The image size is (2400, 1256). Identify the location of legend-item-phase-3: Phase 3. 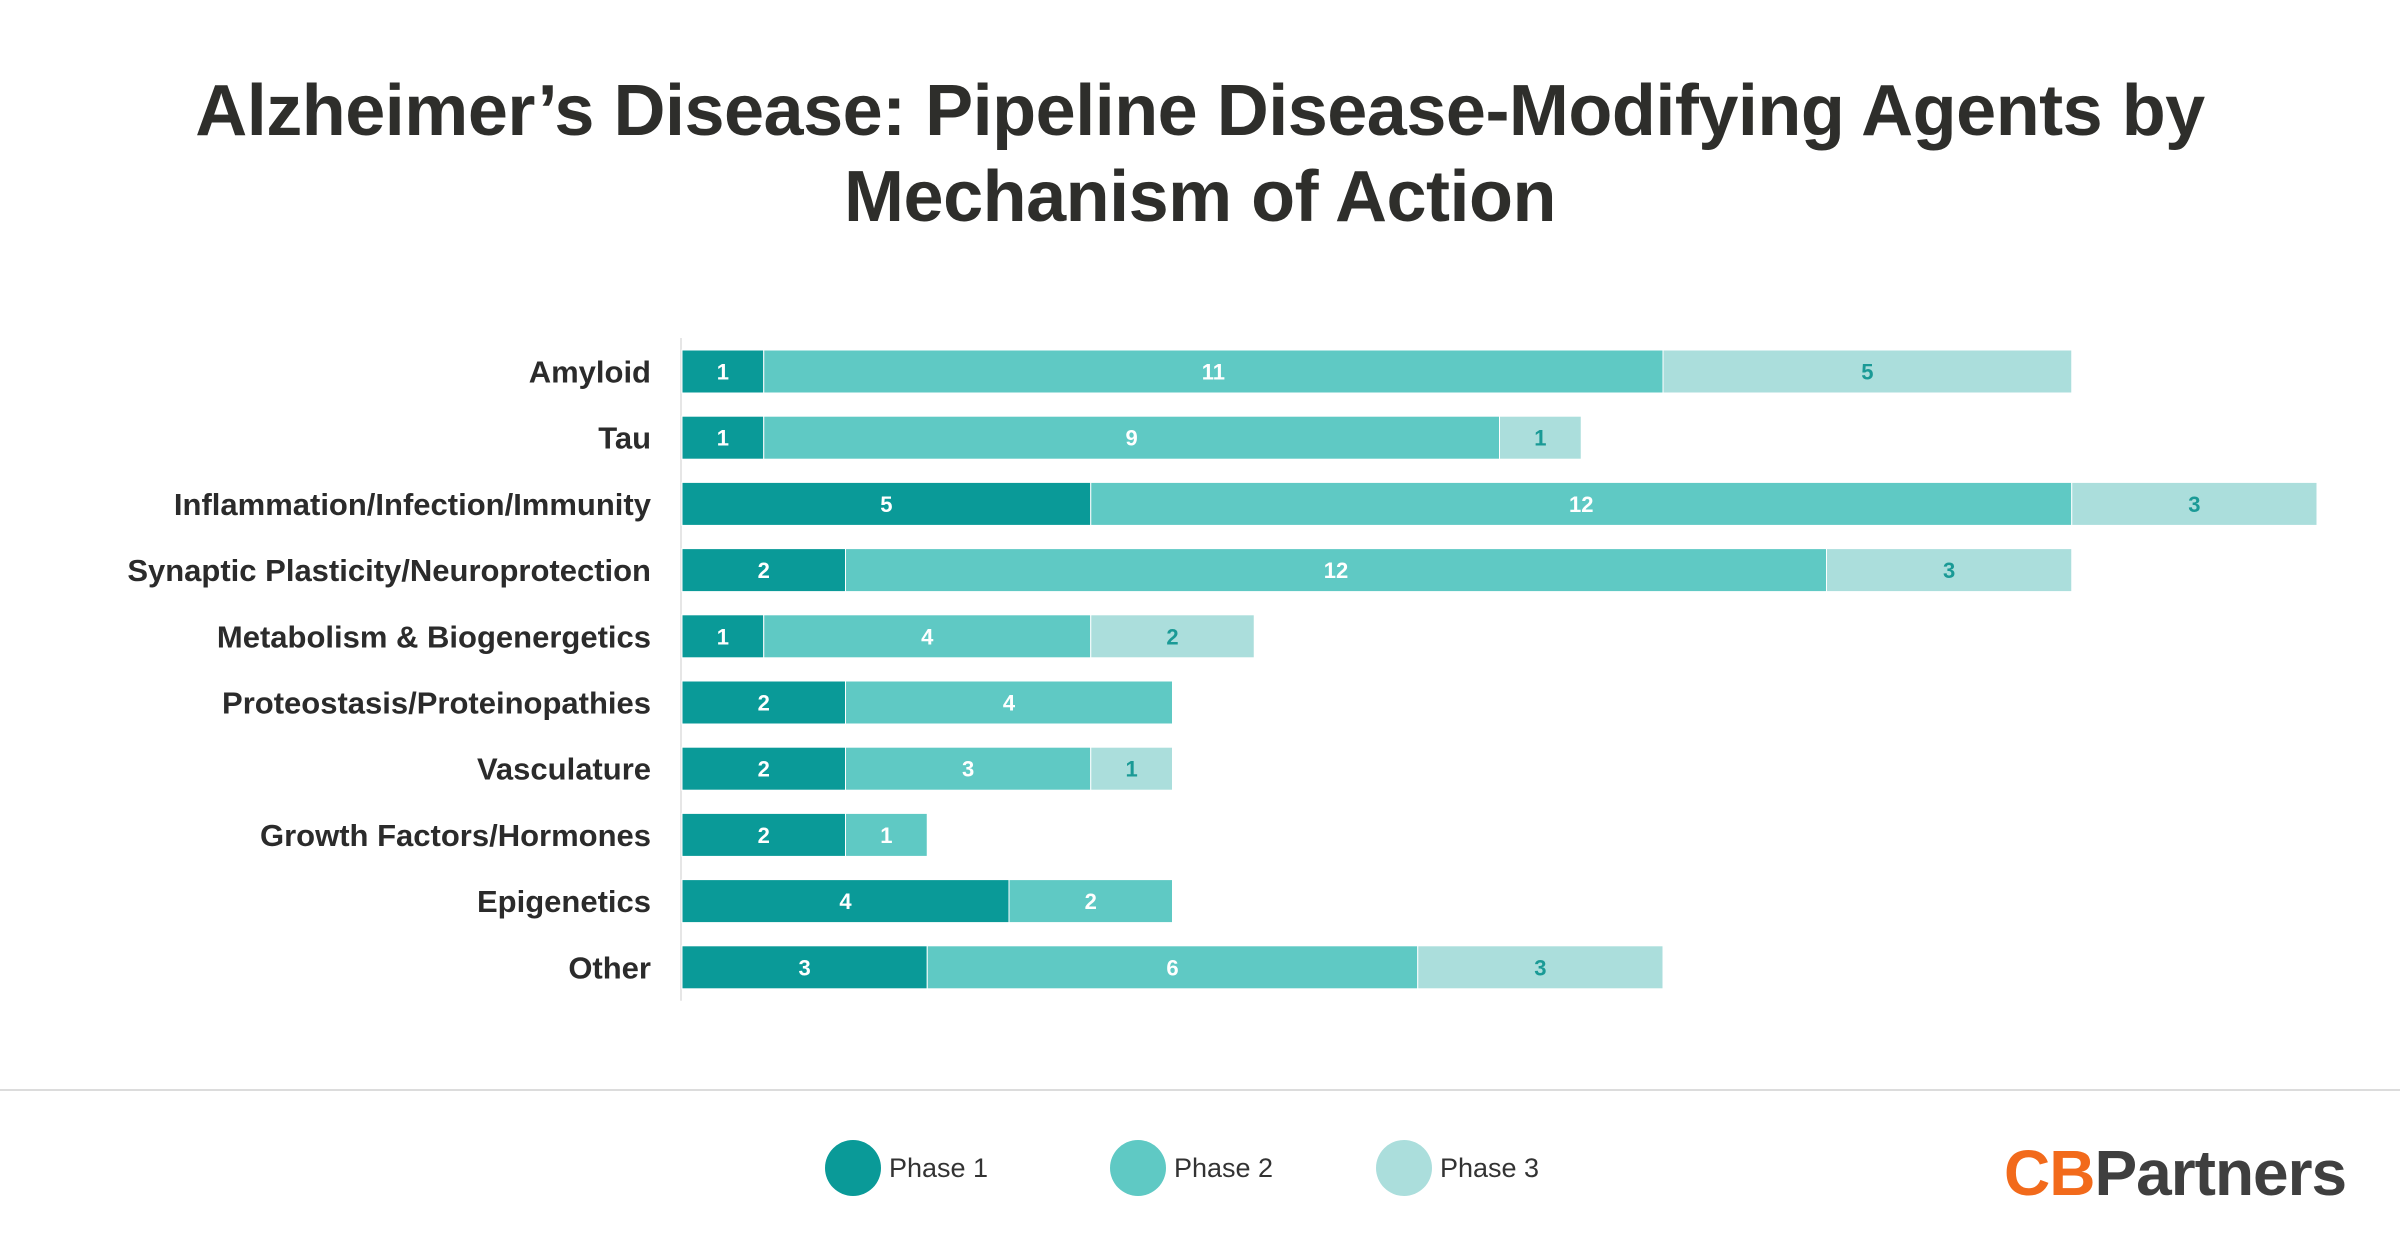
(1457, 1168).